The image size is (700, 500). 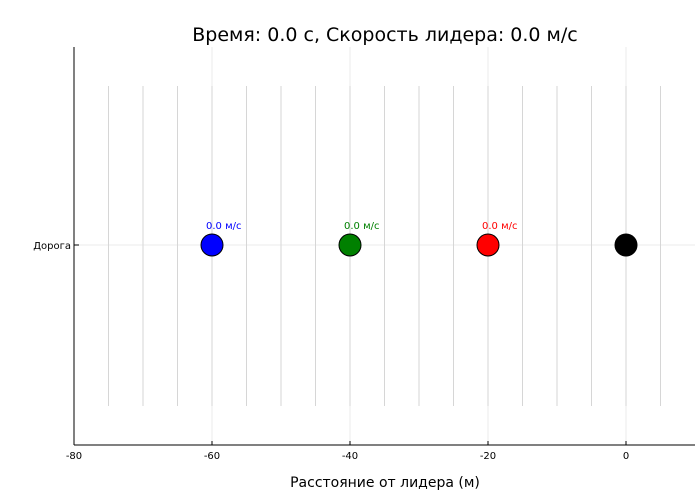 I want to click on x-tick-label: -20, so click(x=488, y=456).